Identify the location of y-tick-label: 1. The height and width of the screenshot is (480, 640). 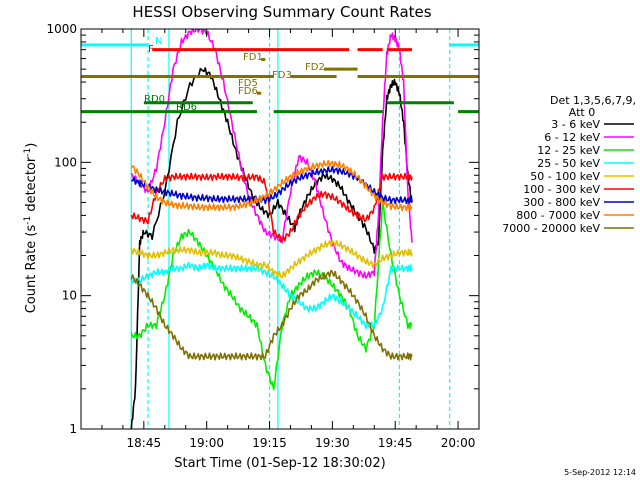
(73, 429).